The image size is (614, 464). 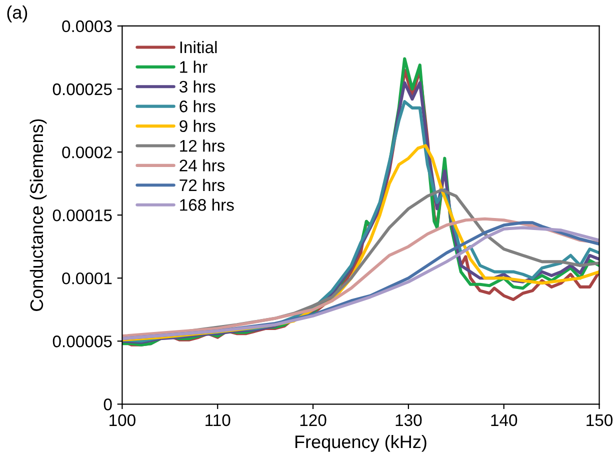 What do you see at coordinates (313, 420) in the screenshot?
I see `x-tick-label: 120` at bounding box center [313, 420].